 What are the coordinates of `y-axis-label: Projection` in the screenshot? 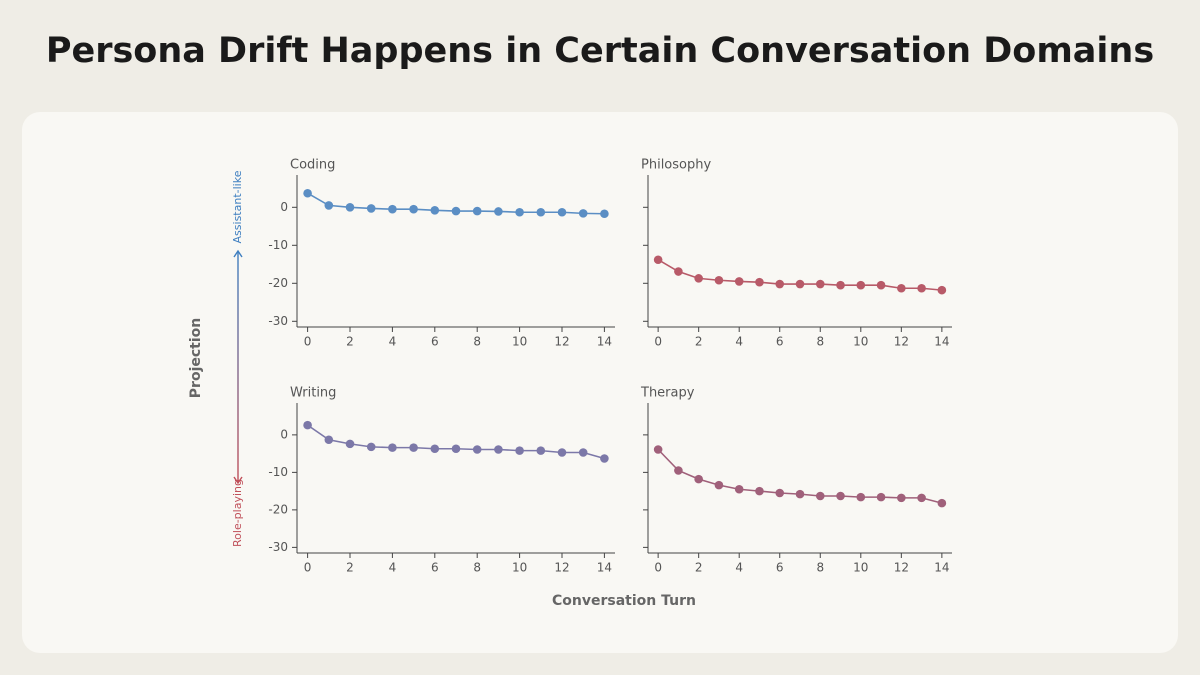 It's located at (196, 358).